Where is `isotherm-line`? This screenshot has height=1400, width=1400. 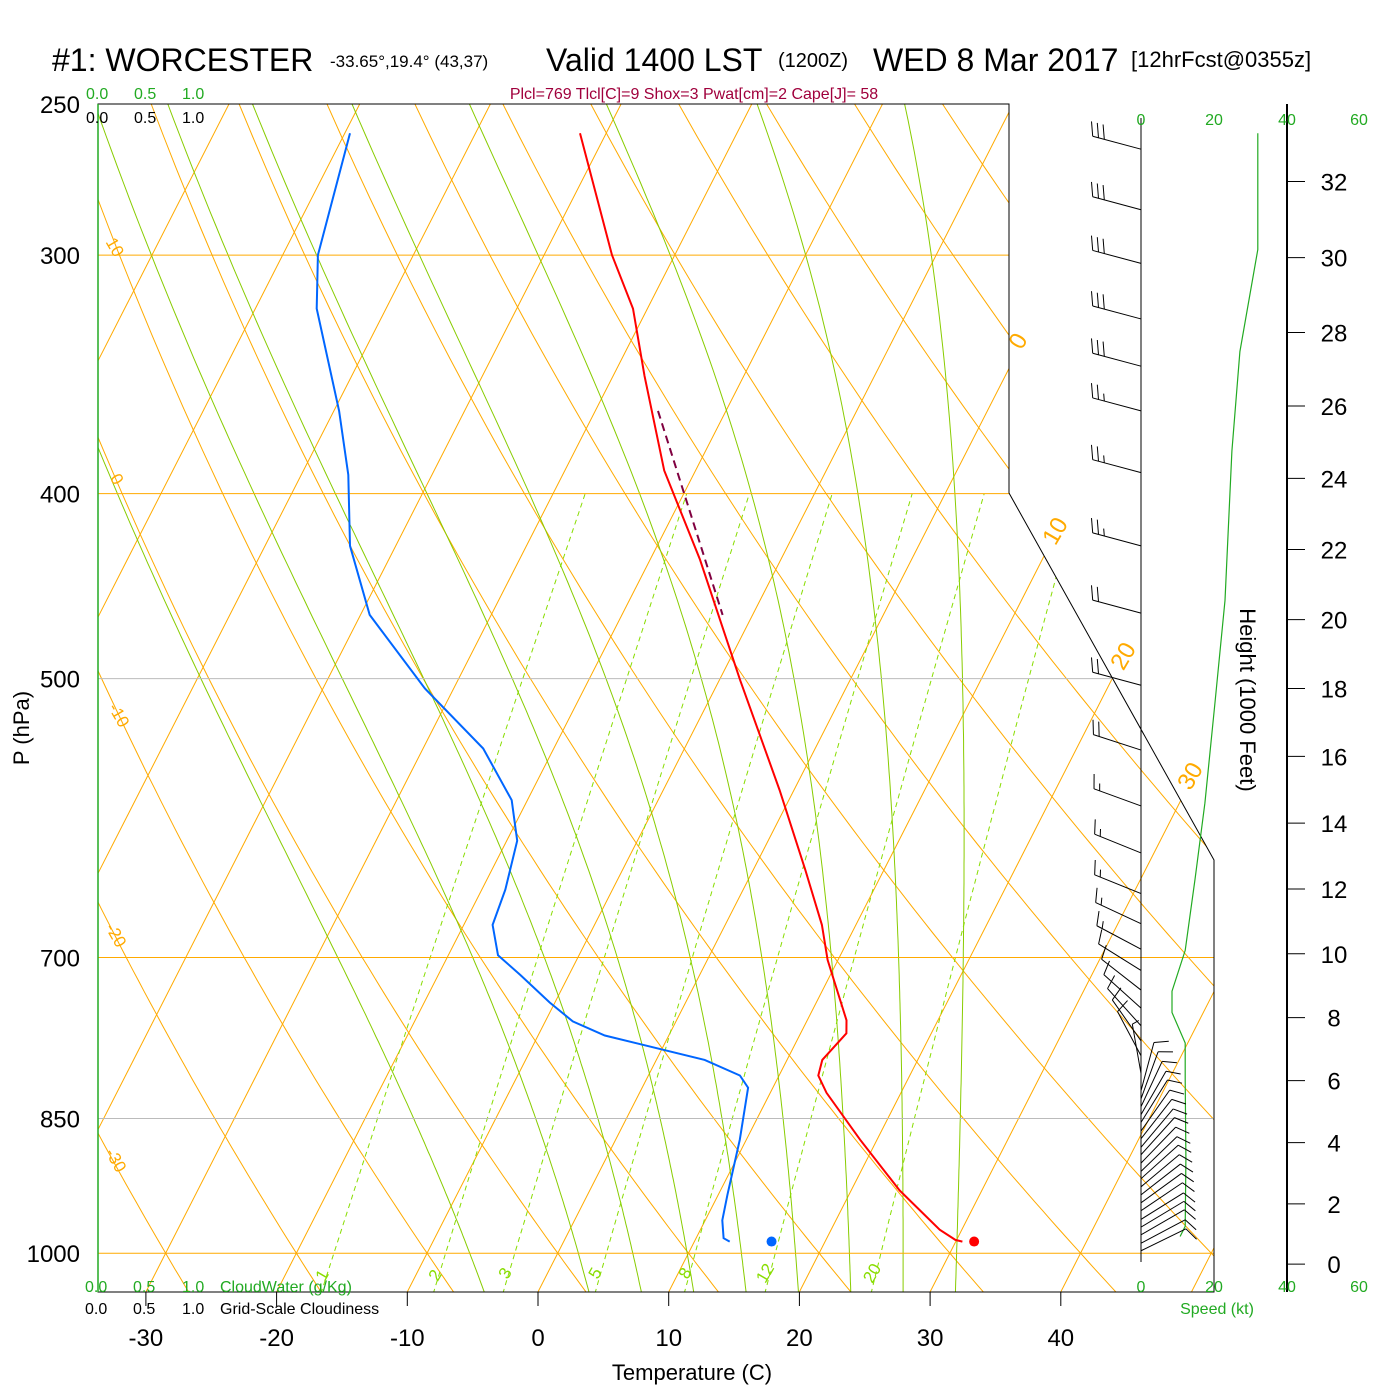
isotherm-line is located at coordinates (1137, 698).